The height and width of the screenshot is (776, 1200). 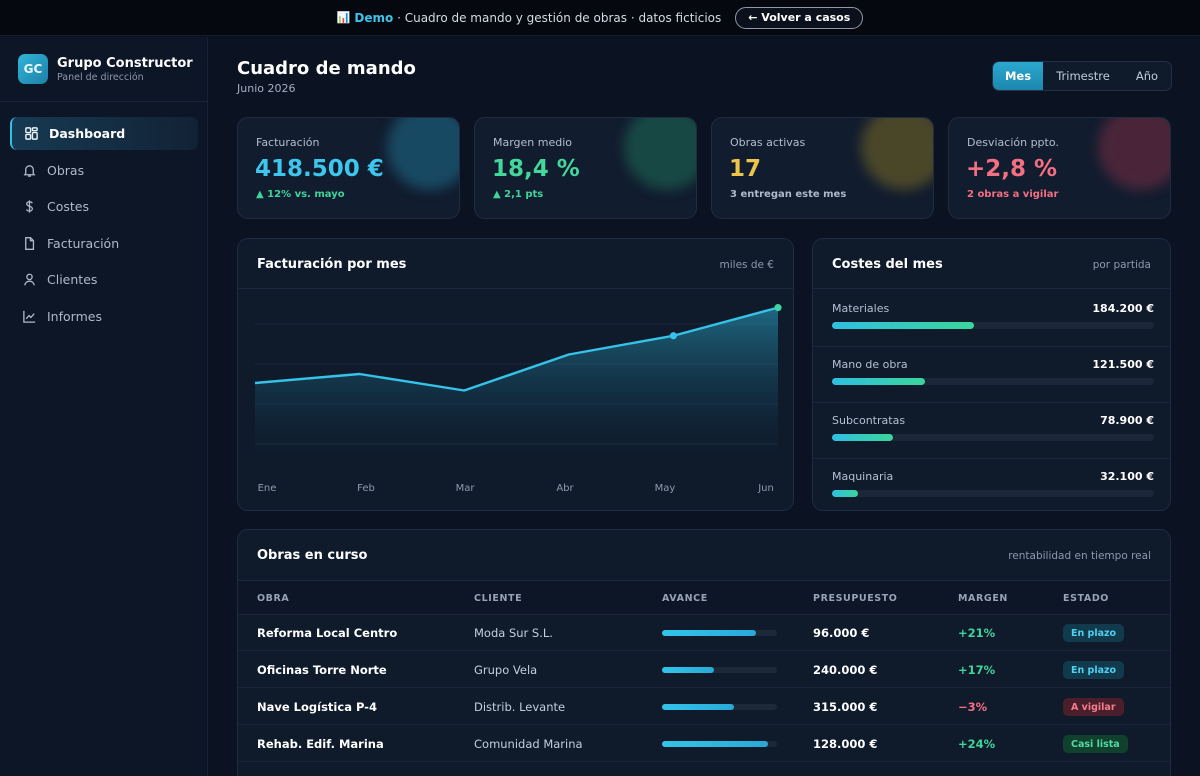 I want to click on cell-presupuesto: 128.000 €, so click(x=845, y=744).